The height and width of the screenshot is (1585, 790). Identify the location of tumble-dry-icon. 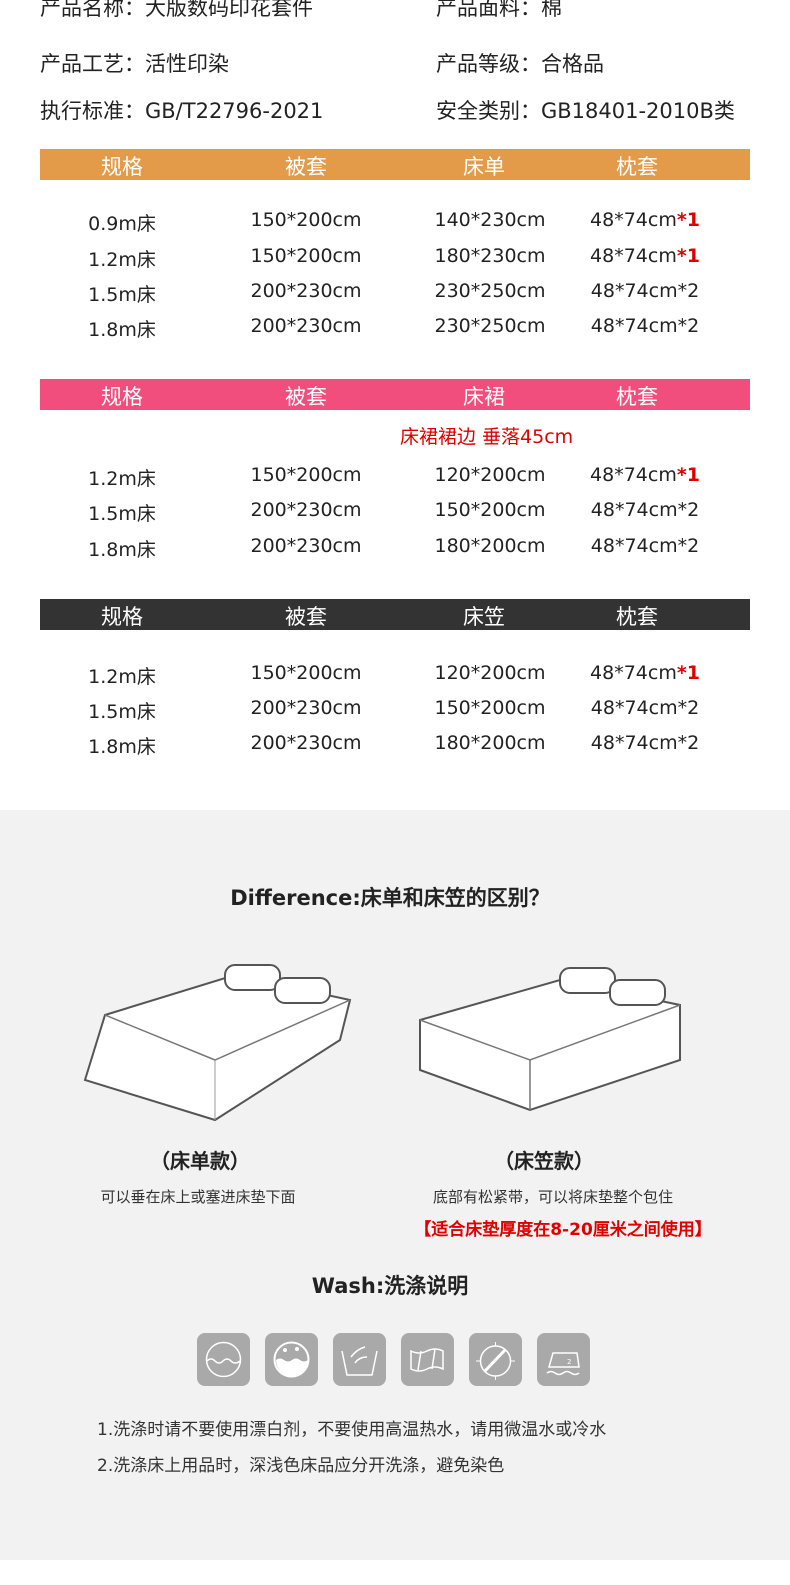
(495, 1359).